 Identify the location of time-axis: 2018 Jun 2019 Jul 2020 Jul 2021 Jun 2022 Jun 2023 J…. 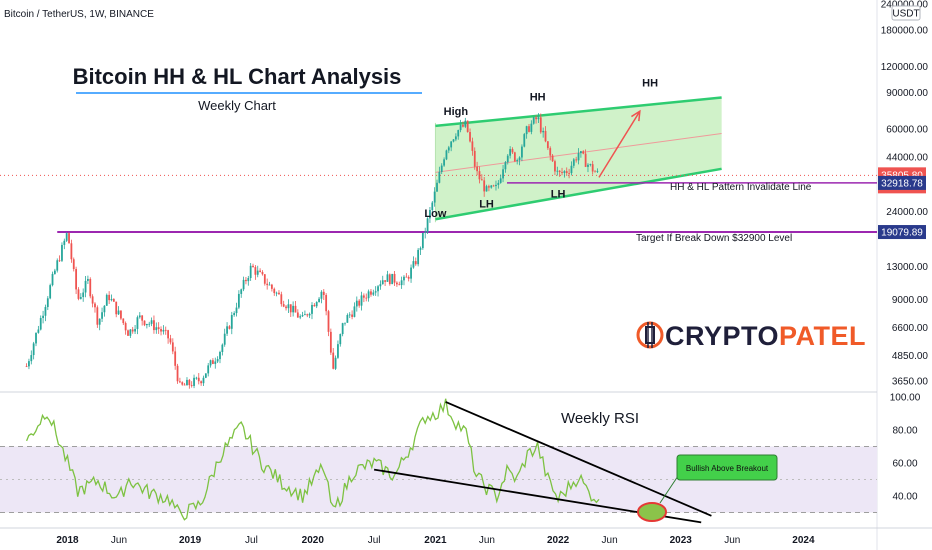
(435, 540).